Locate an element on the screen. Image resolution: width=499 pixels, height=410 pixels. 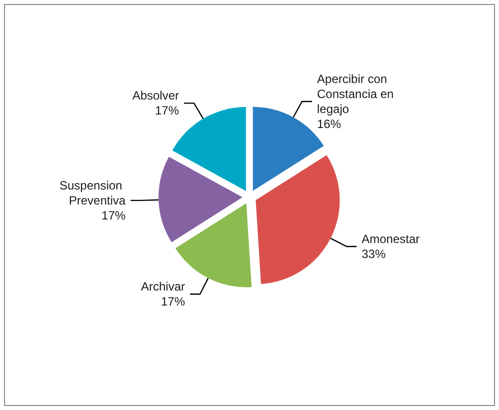
slice-label: Archivar is located at coordinates (163, 287).